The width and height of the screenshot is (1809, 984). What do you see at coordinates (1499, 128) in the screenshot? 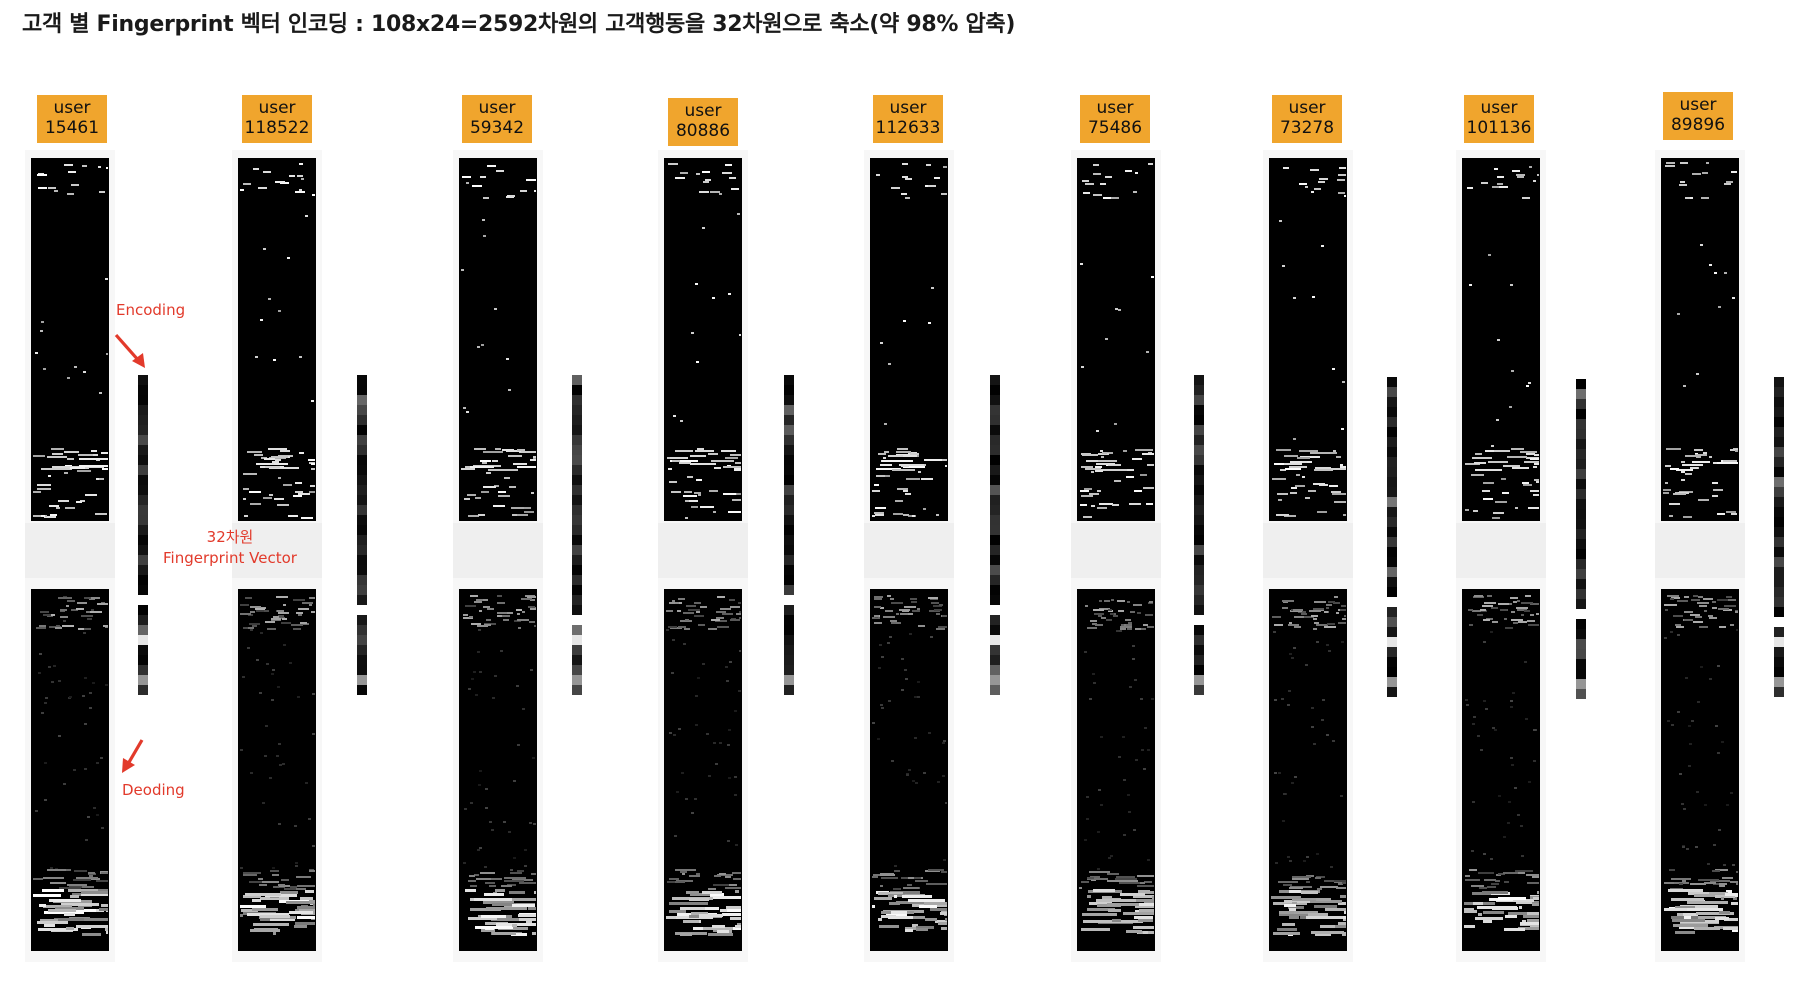
I see `user-badge-id: 101136` at bounding box center [1499, 128].